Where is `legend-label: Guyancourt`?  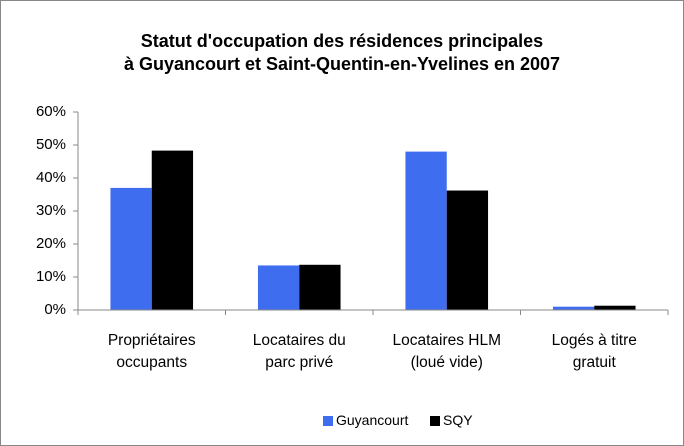
legend-label: Guyancourt is located at coordinates (372, 420).